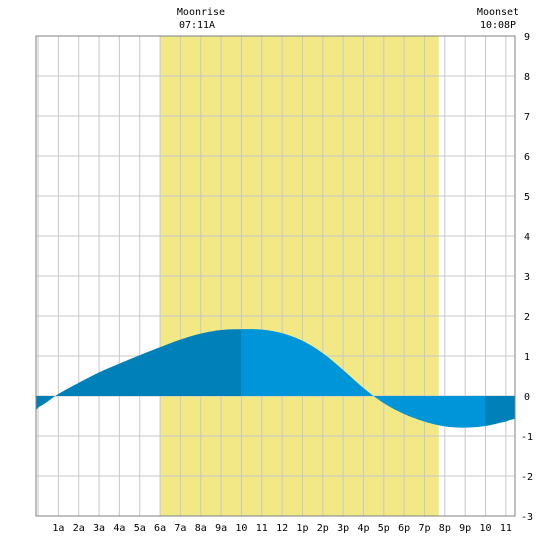 This screenshot has height=550, width=550. Describe the element at coordinates (424, 528) in the screenshot. I see `x-tick-label: 7p` at that location.